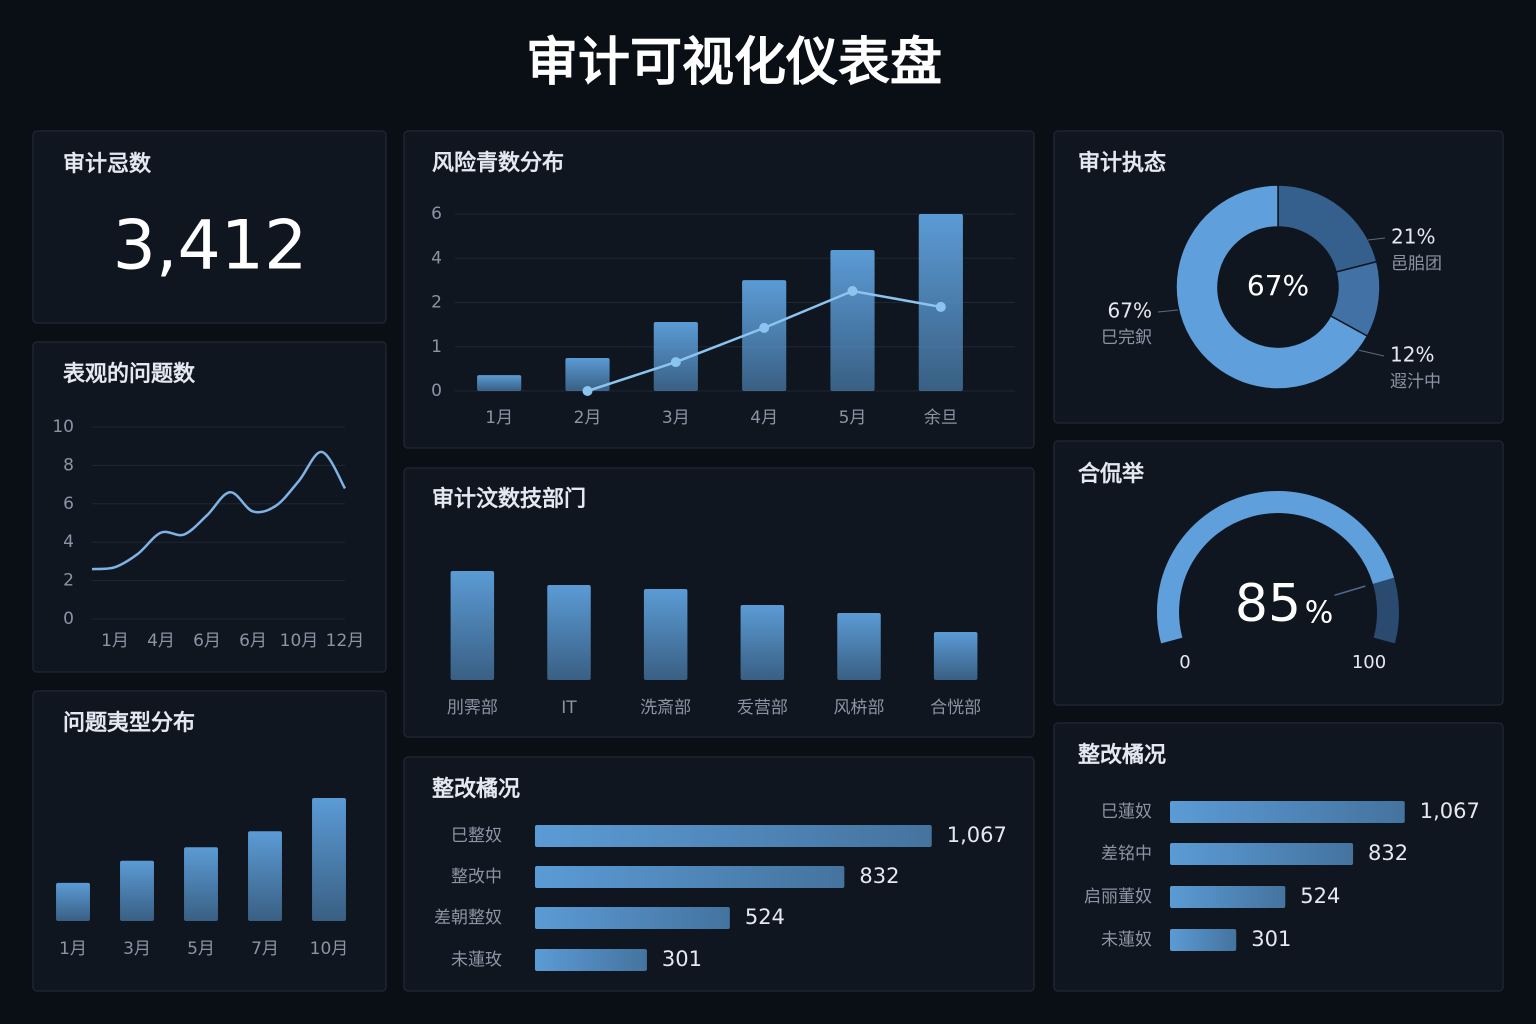 Image resolution: width=1536 pixels, height=1024 pixels. Describe the element at coordinates (665, 708) in the screenshot. I see `x-tick-label: 洗斎部` at that location.